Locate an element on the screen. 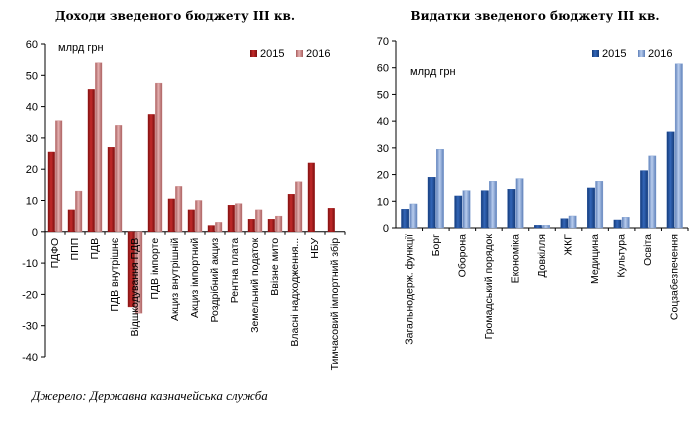  expenditure-y-tick-label: 20 is located at coordinates (383, 176).